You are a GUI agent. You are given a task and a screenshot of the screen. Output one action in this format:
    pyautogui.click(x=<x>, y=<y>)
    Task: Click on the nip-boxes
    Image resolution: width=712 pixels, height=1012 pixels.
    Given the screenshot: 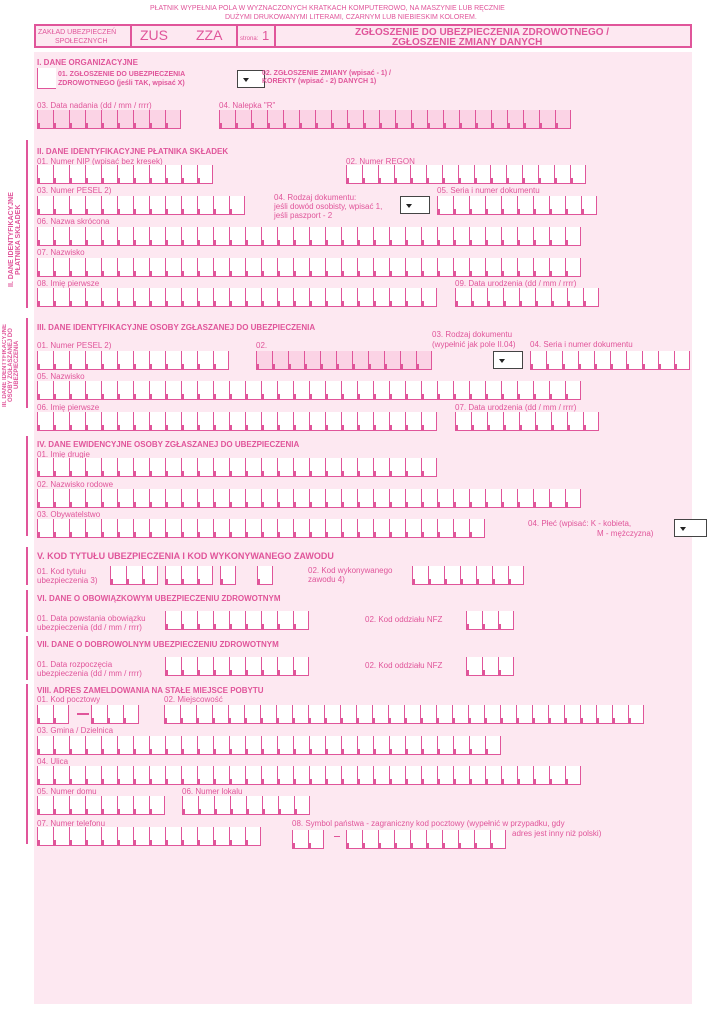 What is the action you would take?
    pyautogui.click(x=125, y=174)
    